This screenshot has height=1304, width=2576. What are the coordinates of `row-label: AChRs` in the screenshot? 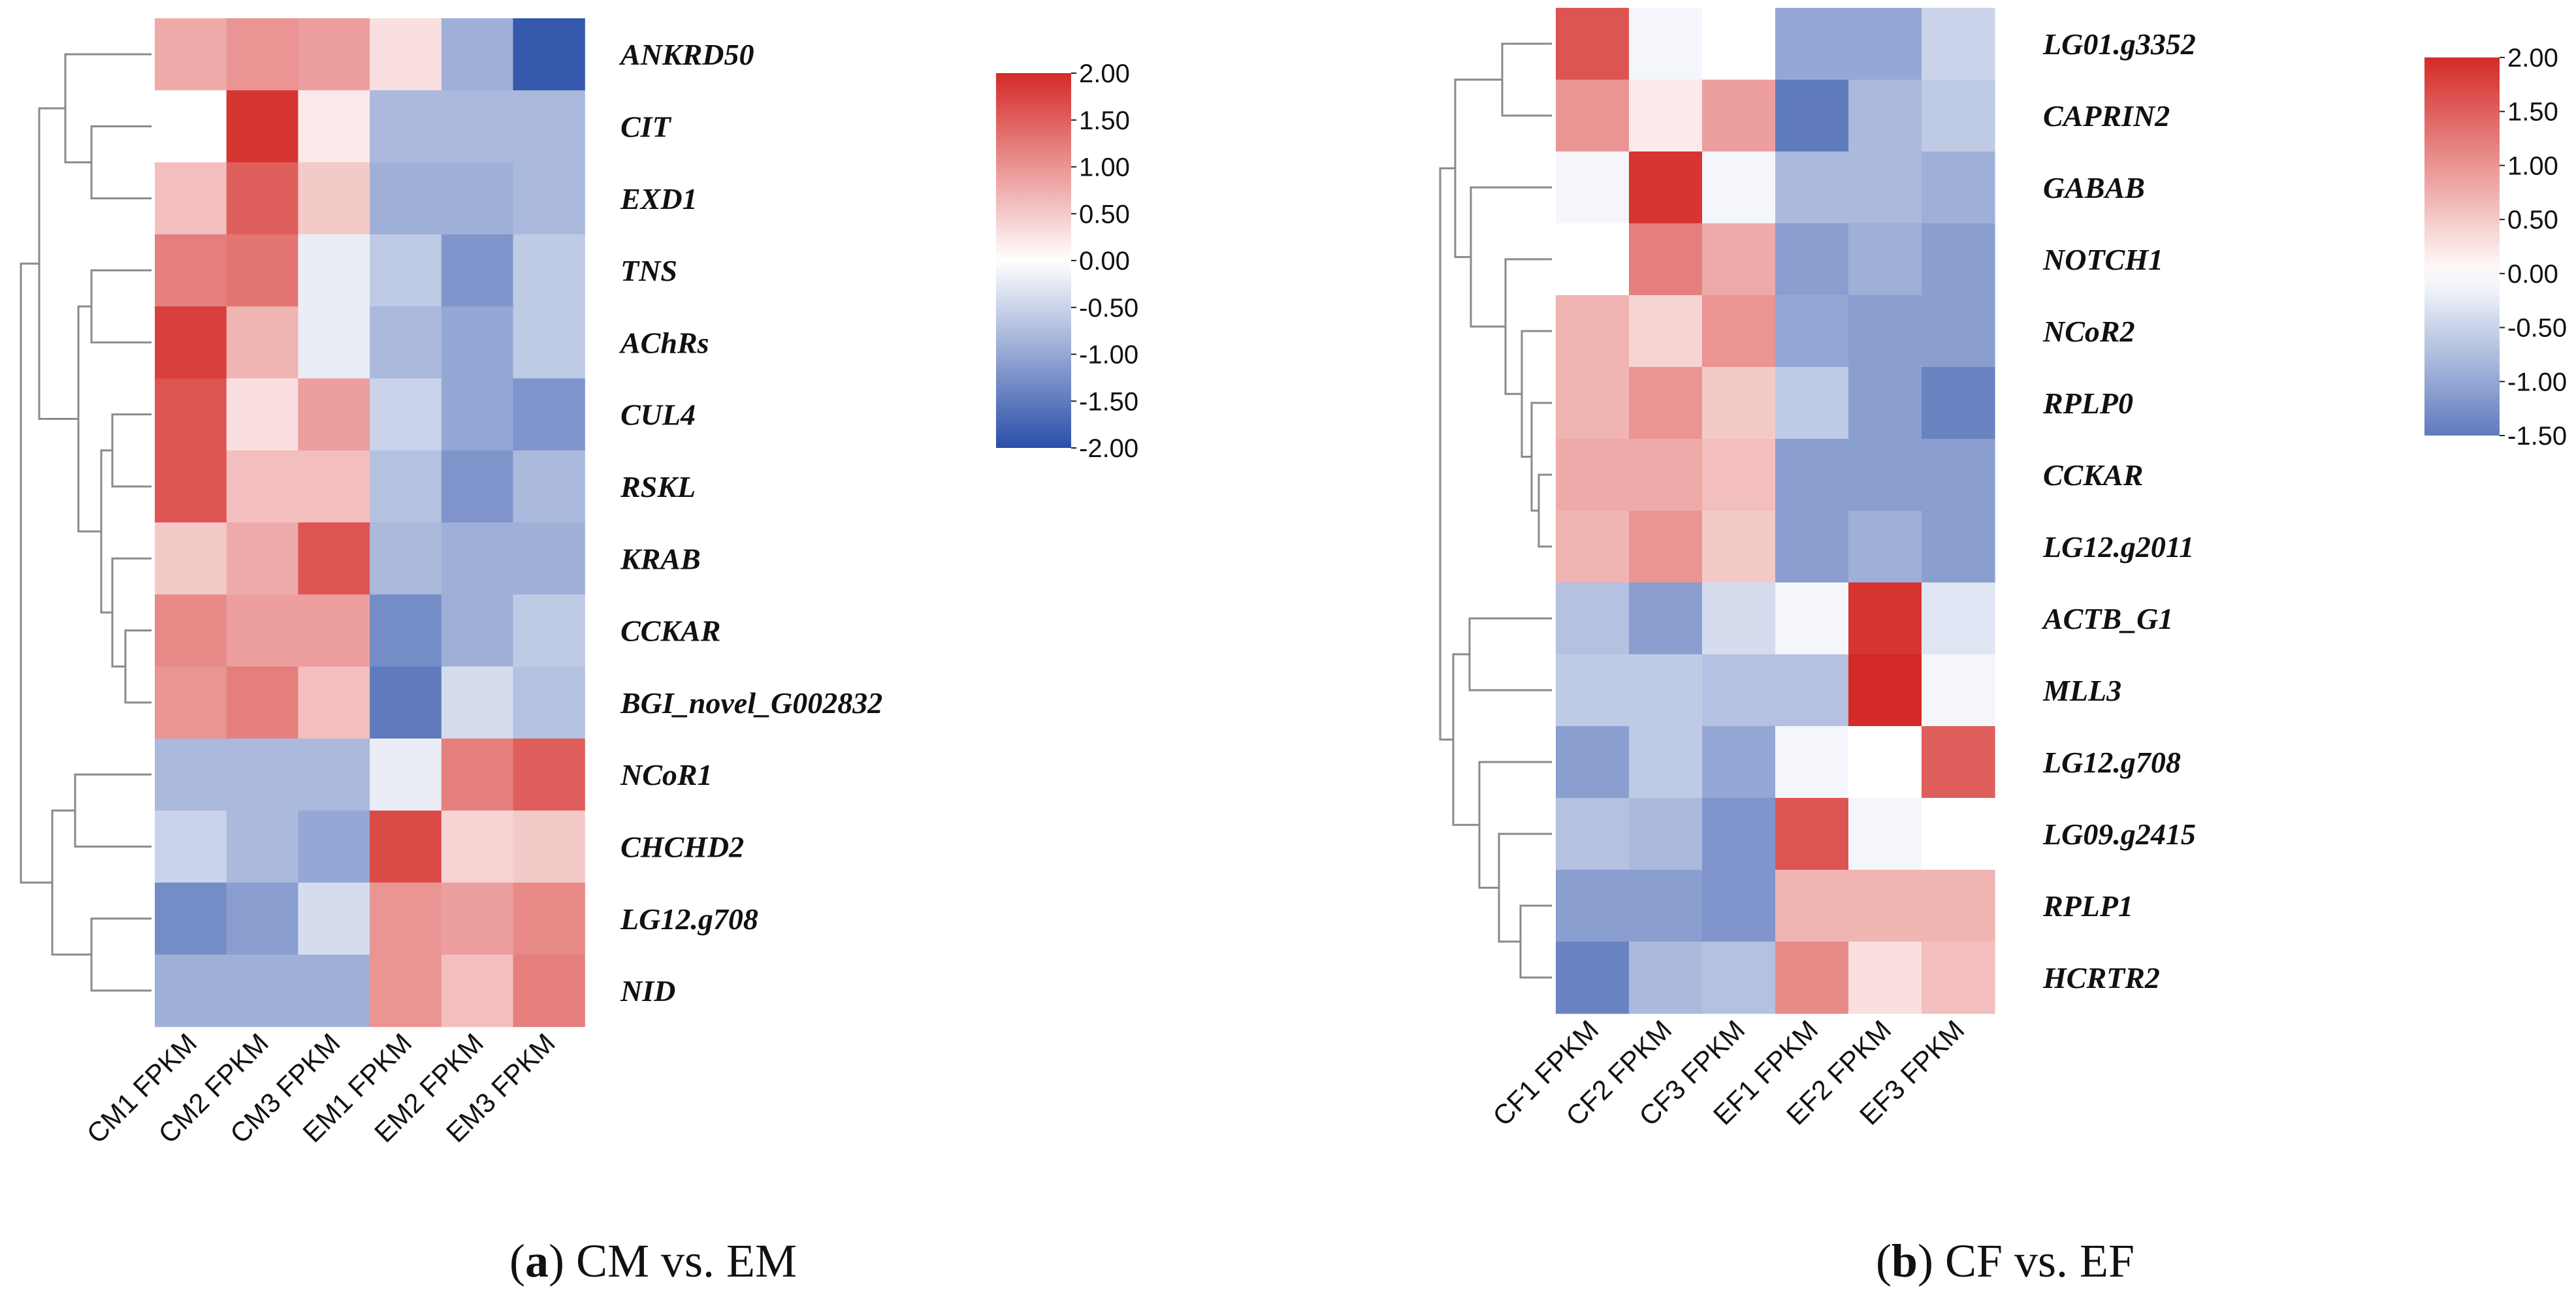 It's located at (664, 342).